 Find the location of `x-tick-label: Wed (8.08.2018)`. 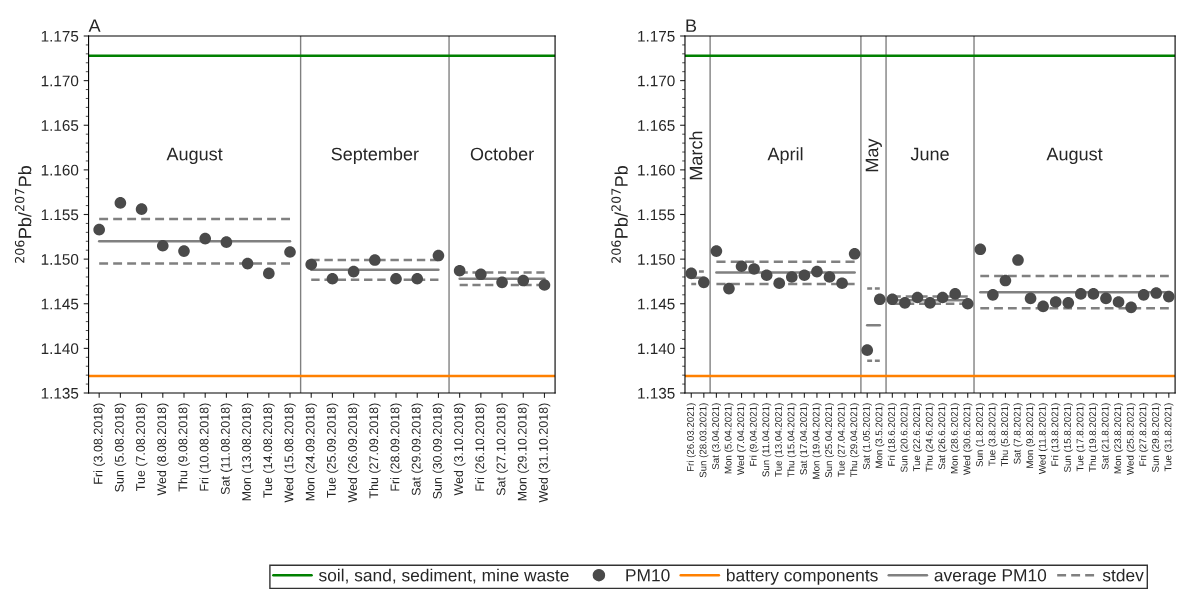

x-tick-label: Wed (8.08.2018) is located at coordinates (162, 449).